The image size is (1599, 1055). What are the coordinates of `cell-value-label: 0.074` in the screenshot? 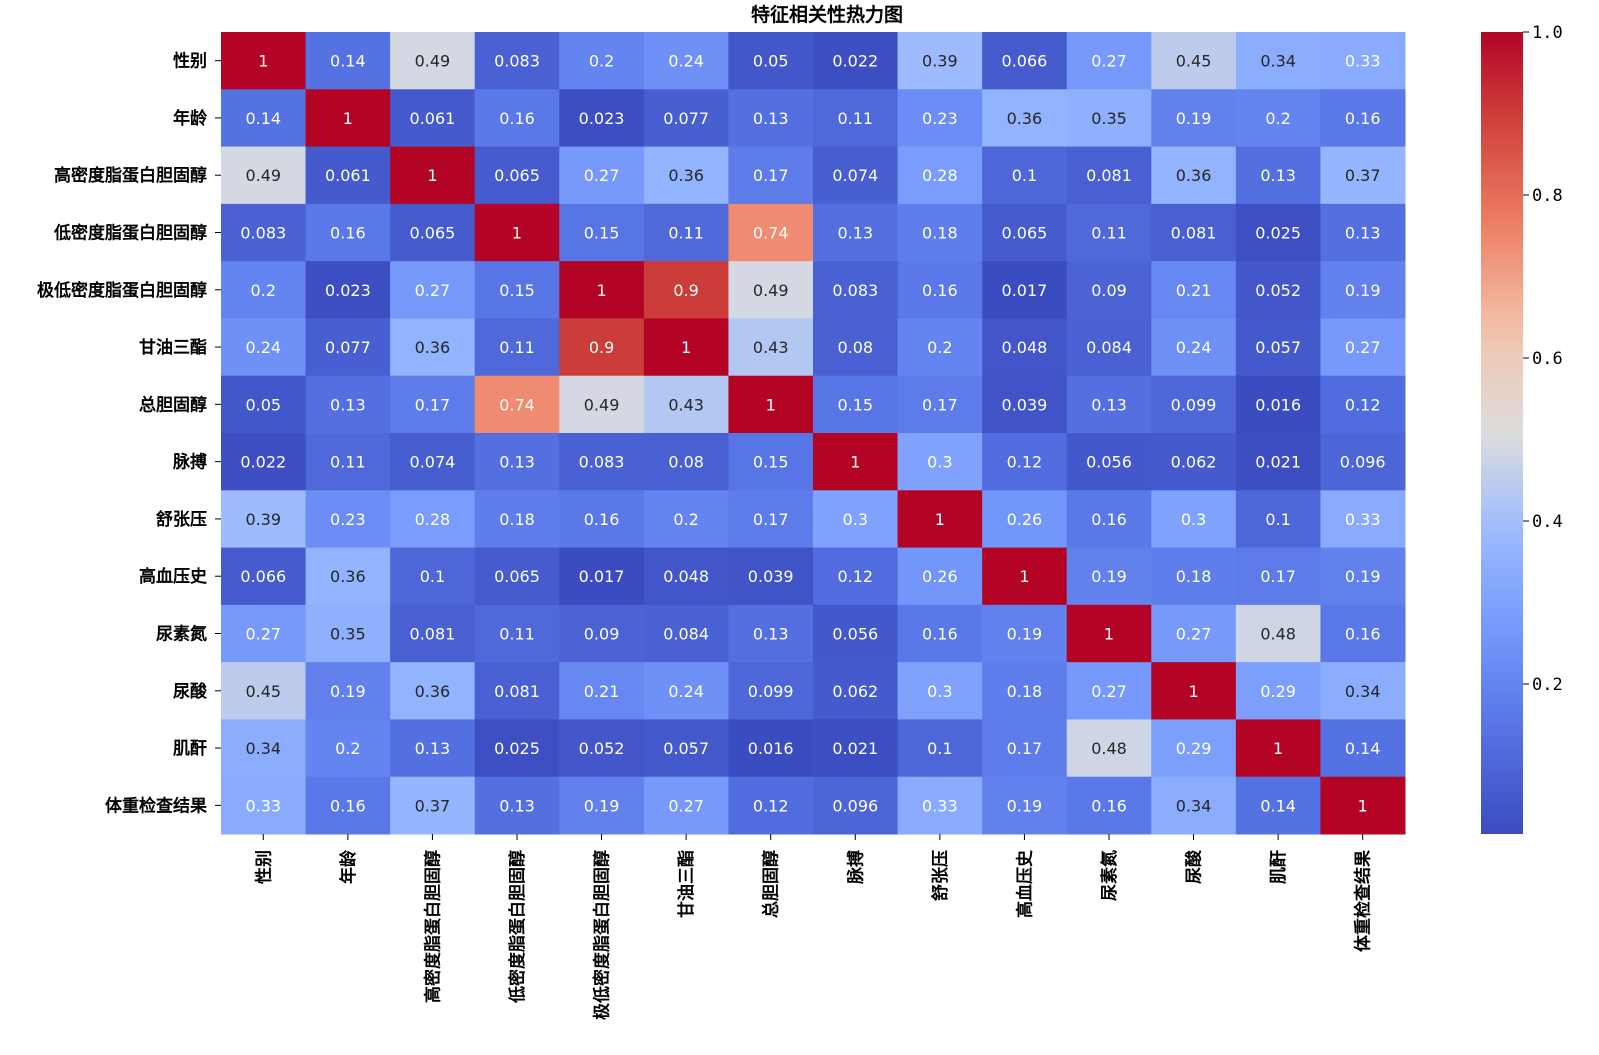 It's located at (433, 462).